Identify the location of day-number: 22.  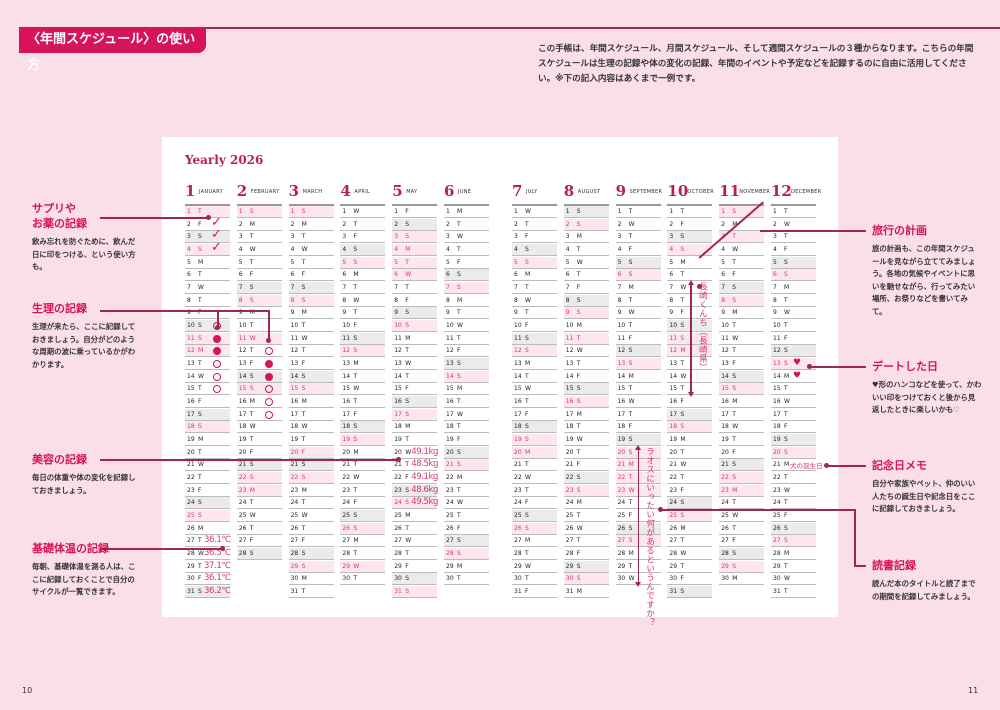
(569, 478).